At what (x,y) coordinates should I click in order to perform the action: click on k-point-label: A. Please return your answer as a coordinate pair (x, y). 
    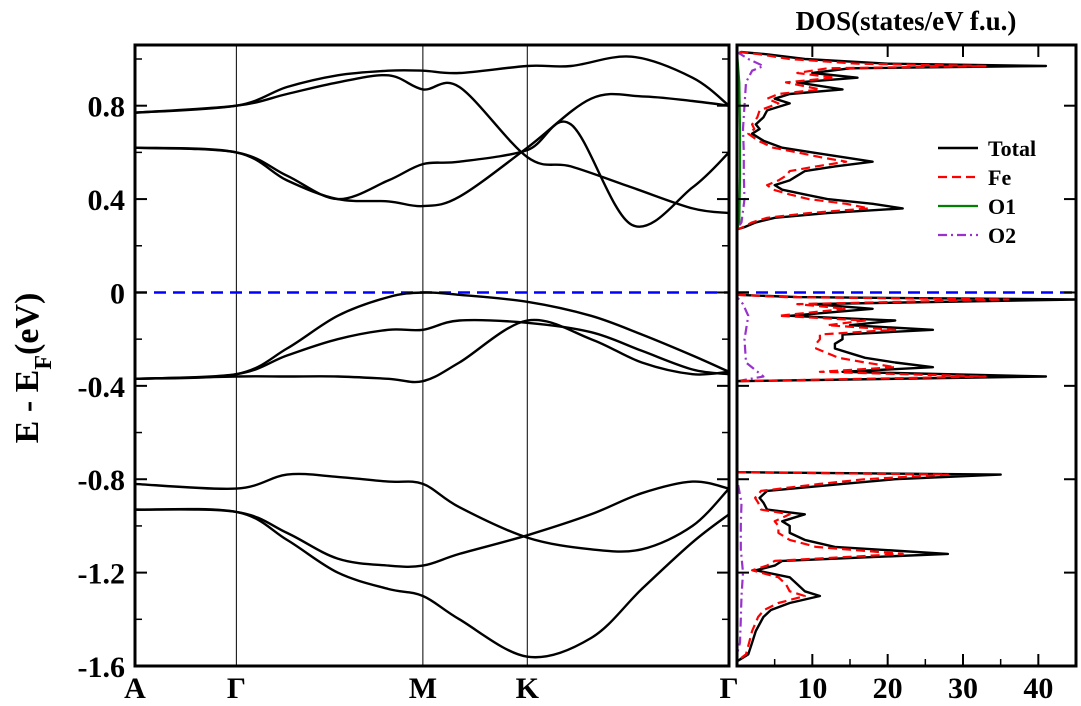
    Looking at the image, I should click on (135, 688).